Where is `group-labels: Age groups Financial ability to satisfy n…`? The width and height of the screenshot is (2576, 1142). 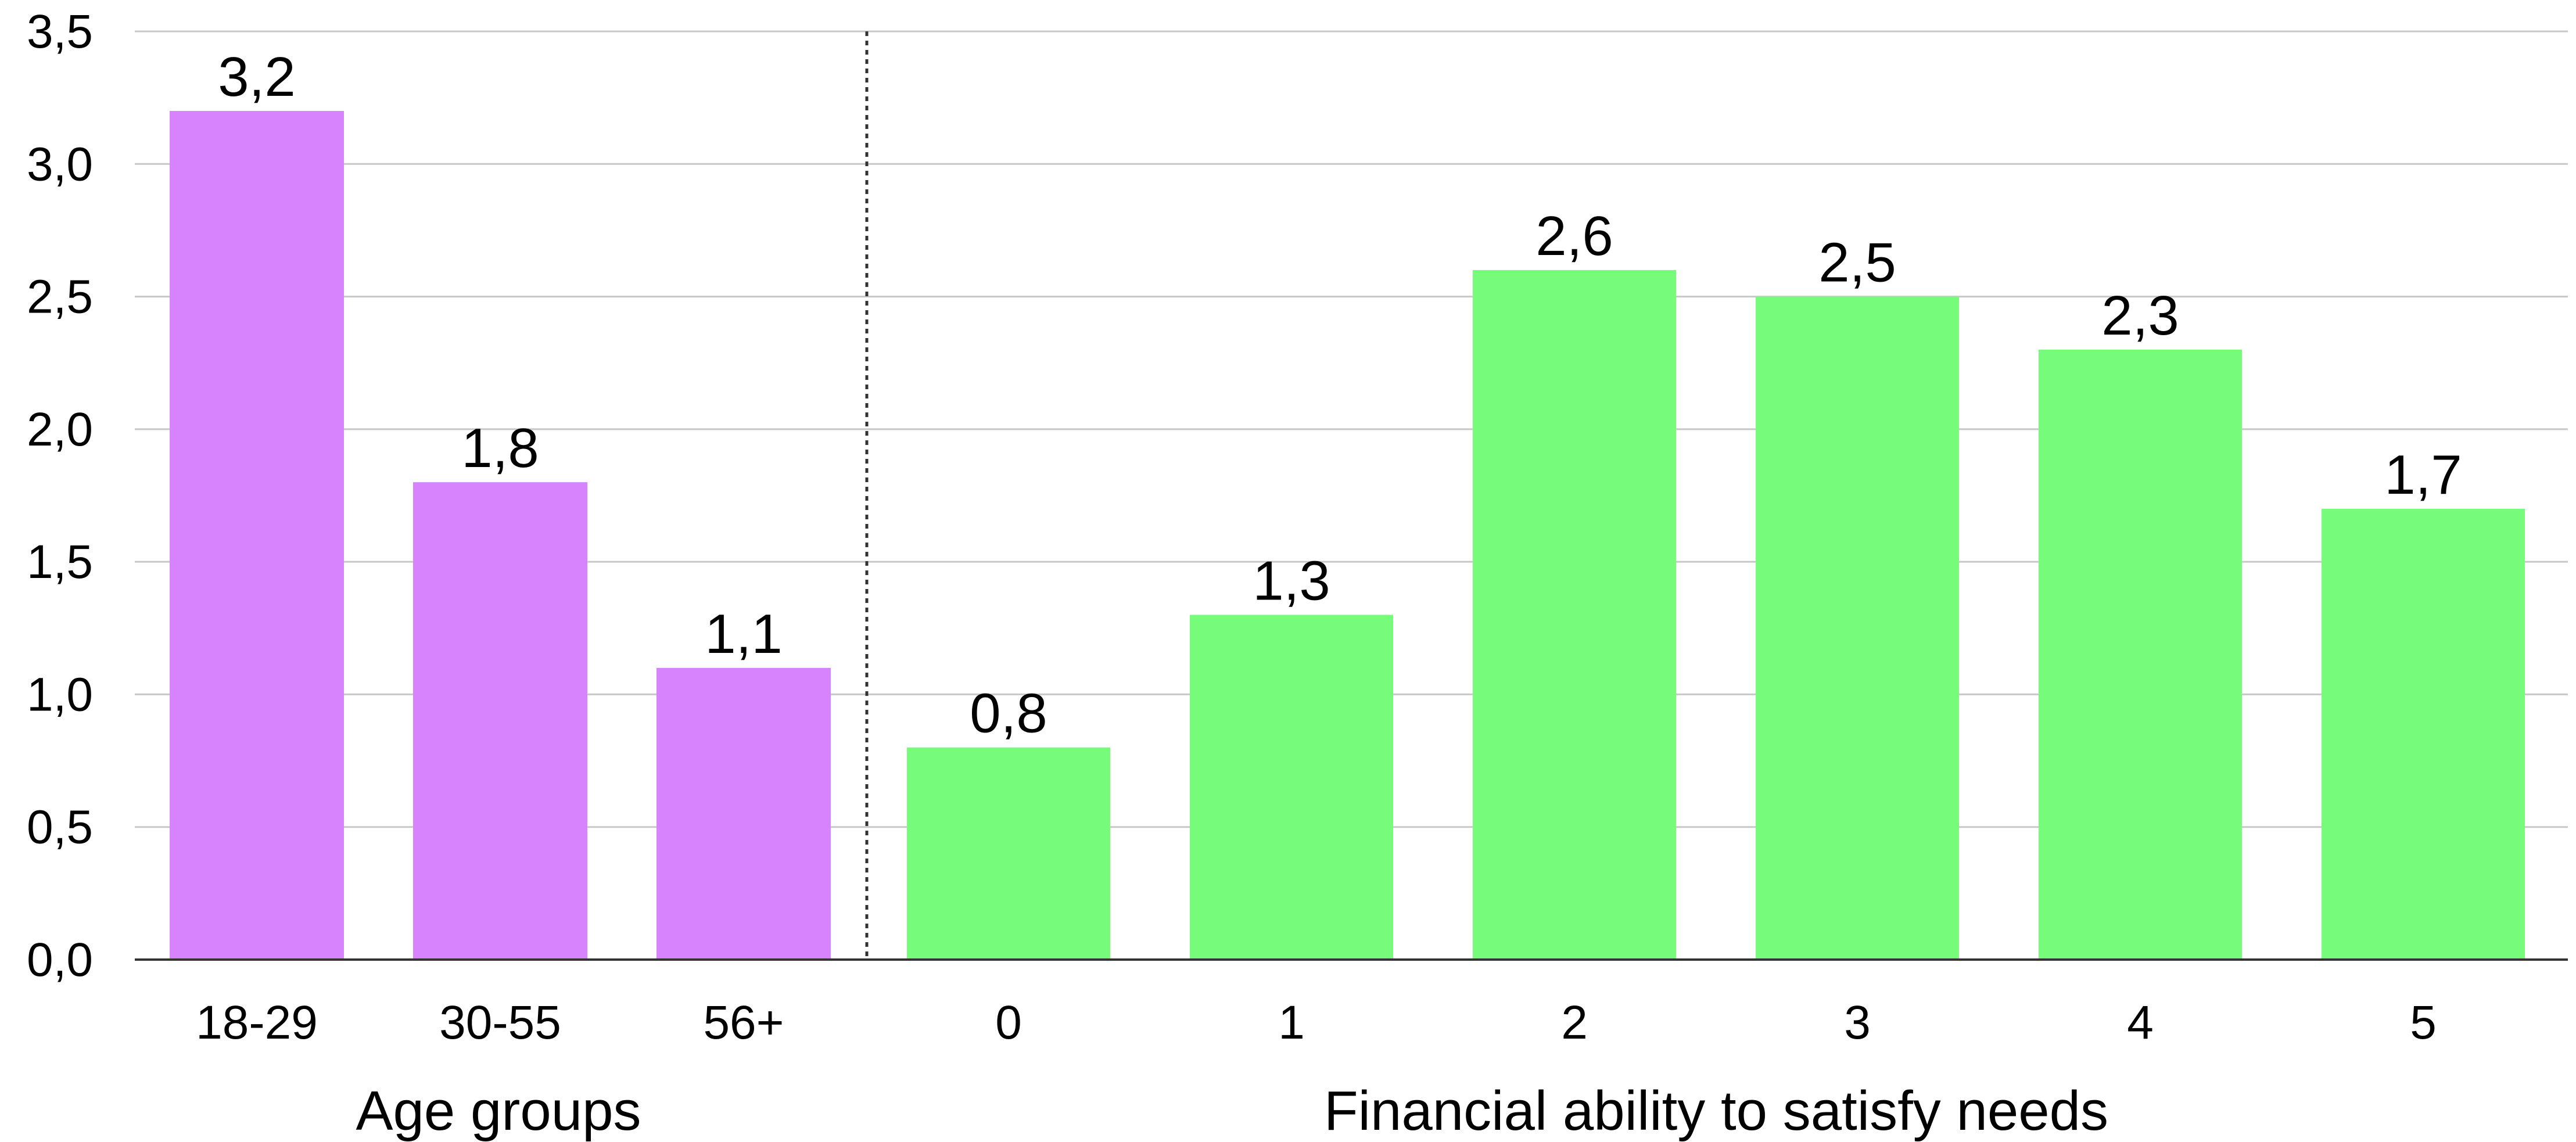 group-labels: Age groups Financial ability to satisfy n… is located at coordinates (1232, 1111).